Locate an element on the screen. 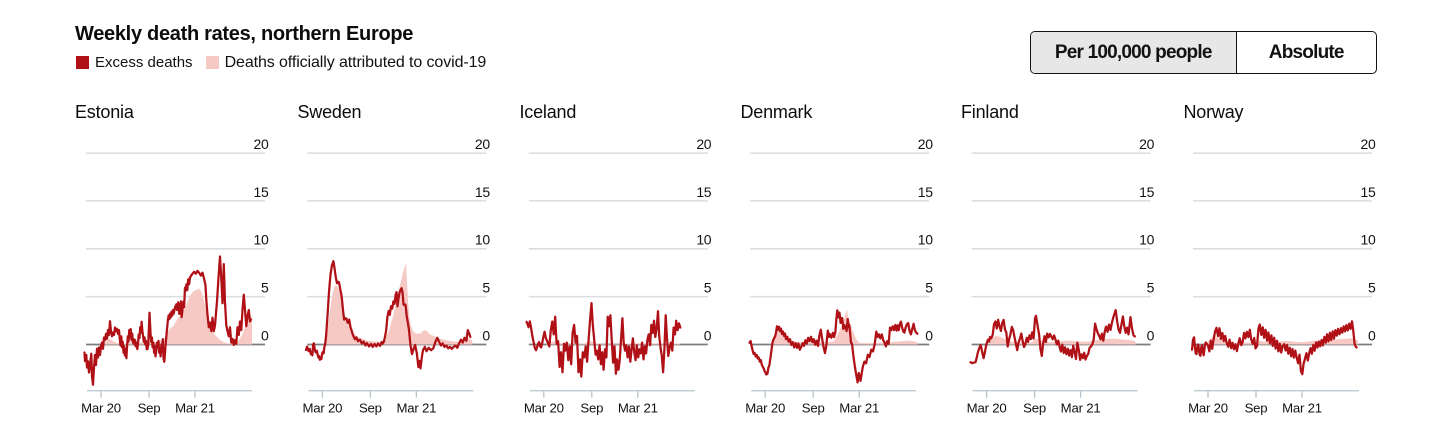 This screenshot has width=1440, height=440. svg-text: Finland is located at coordinates (990, 112).